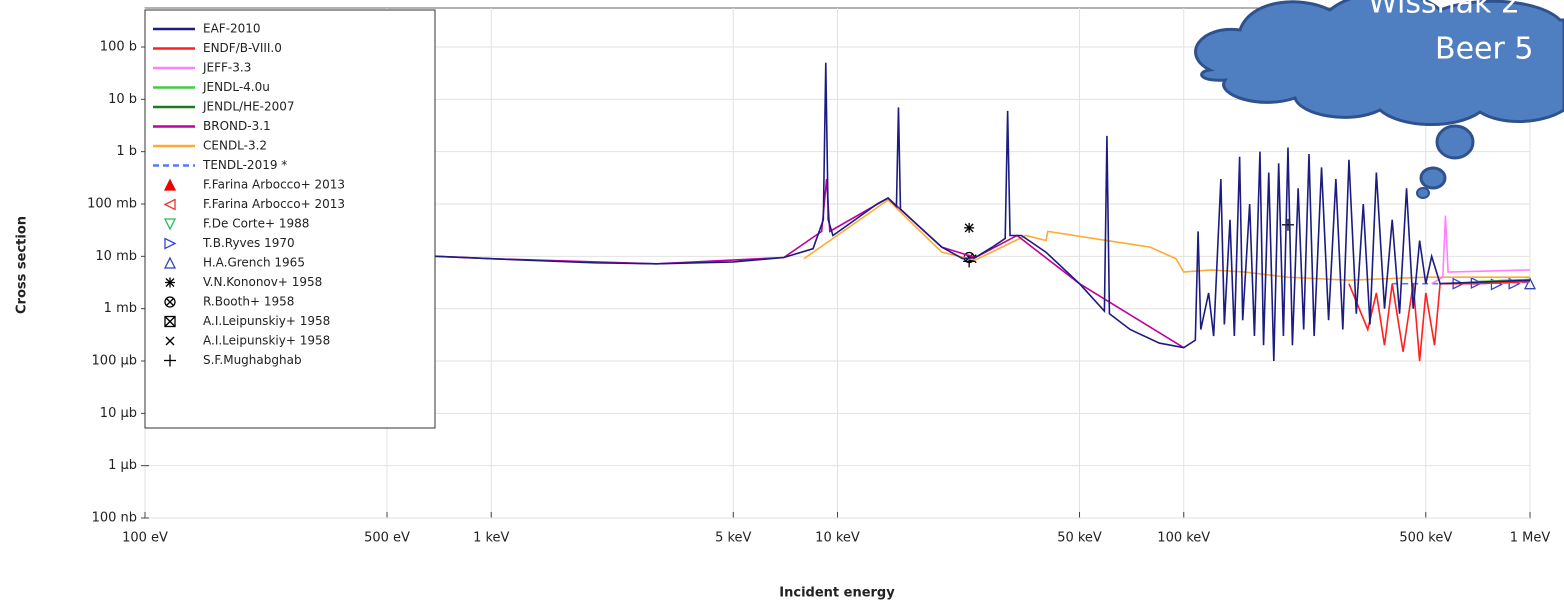  Describe the element at coordinates (256, 224) in the screenshot. I see `legend-label: F.De Corte+ 1988` at that location.